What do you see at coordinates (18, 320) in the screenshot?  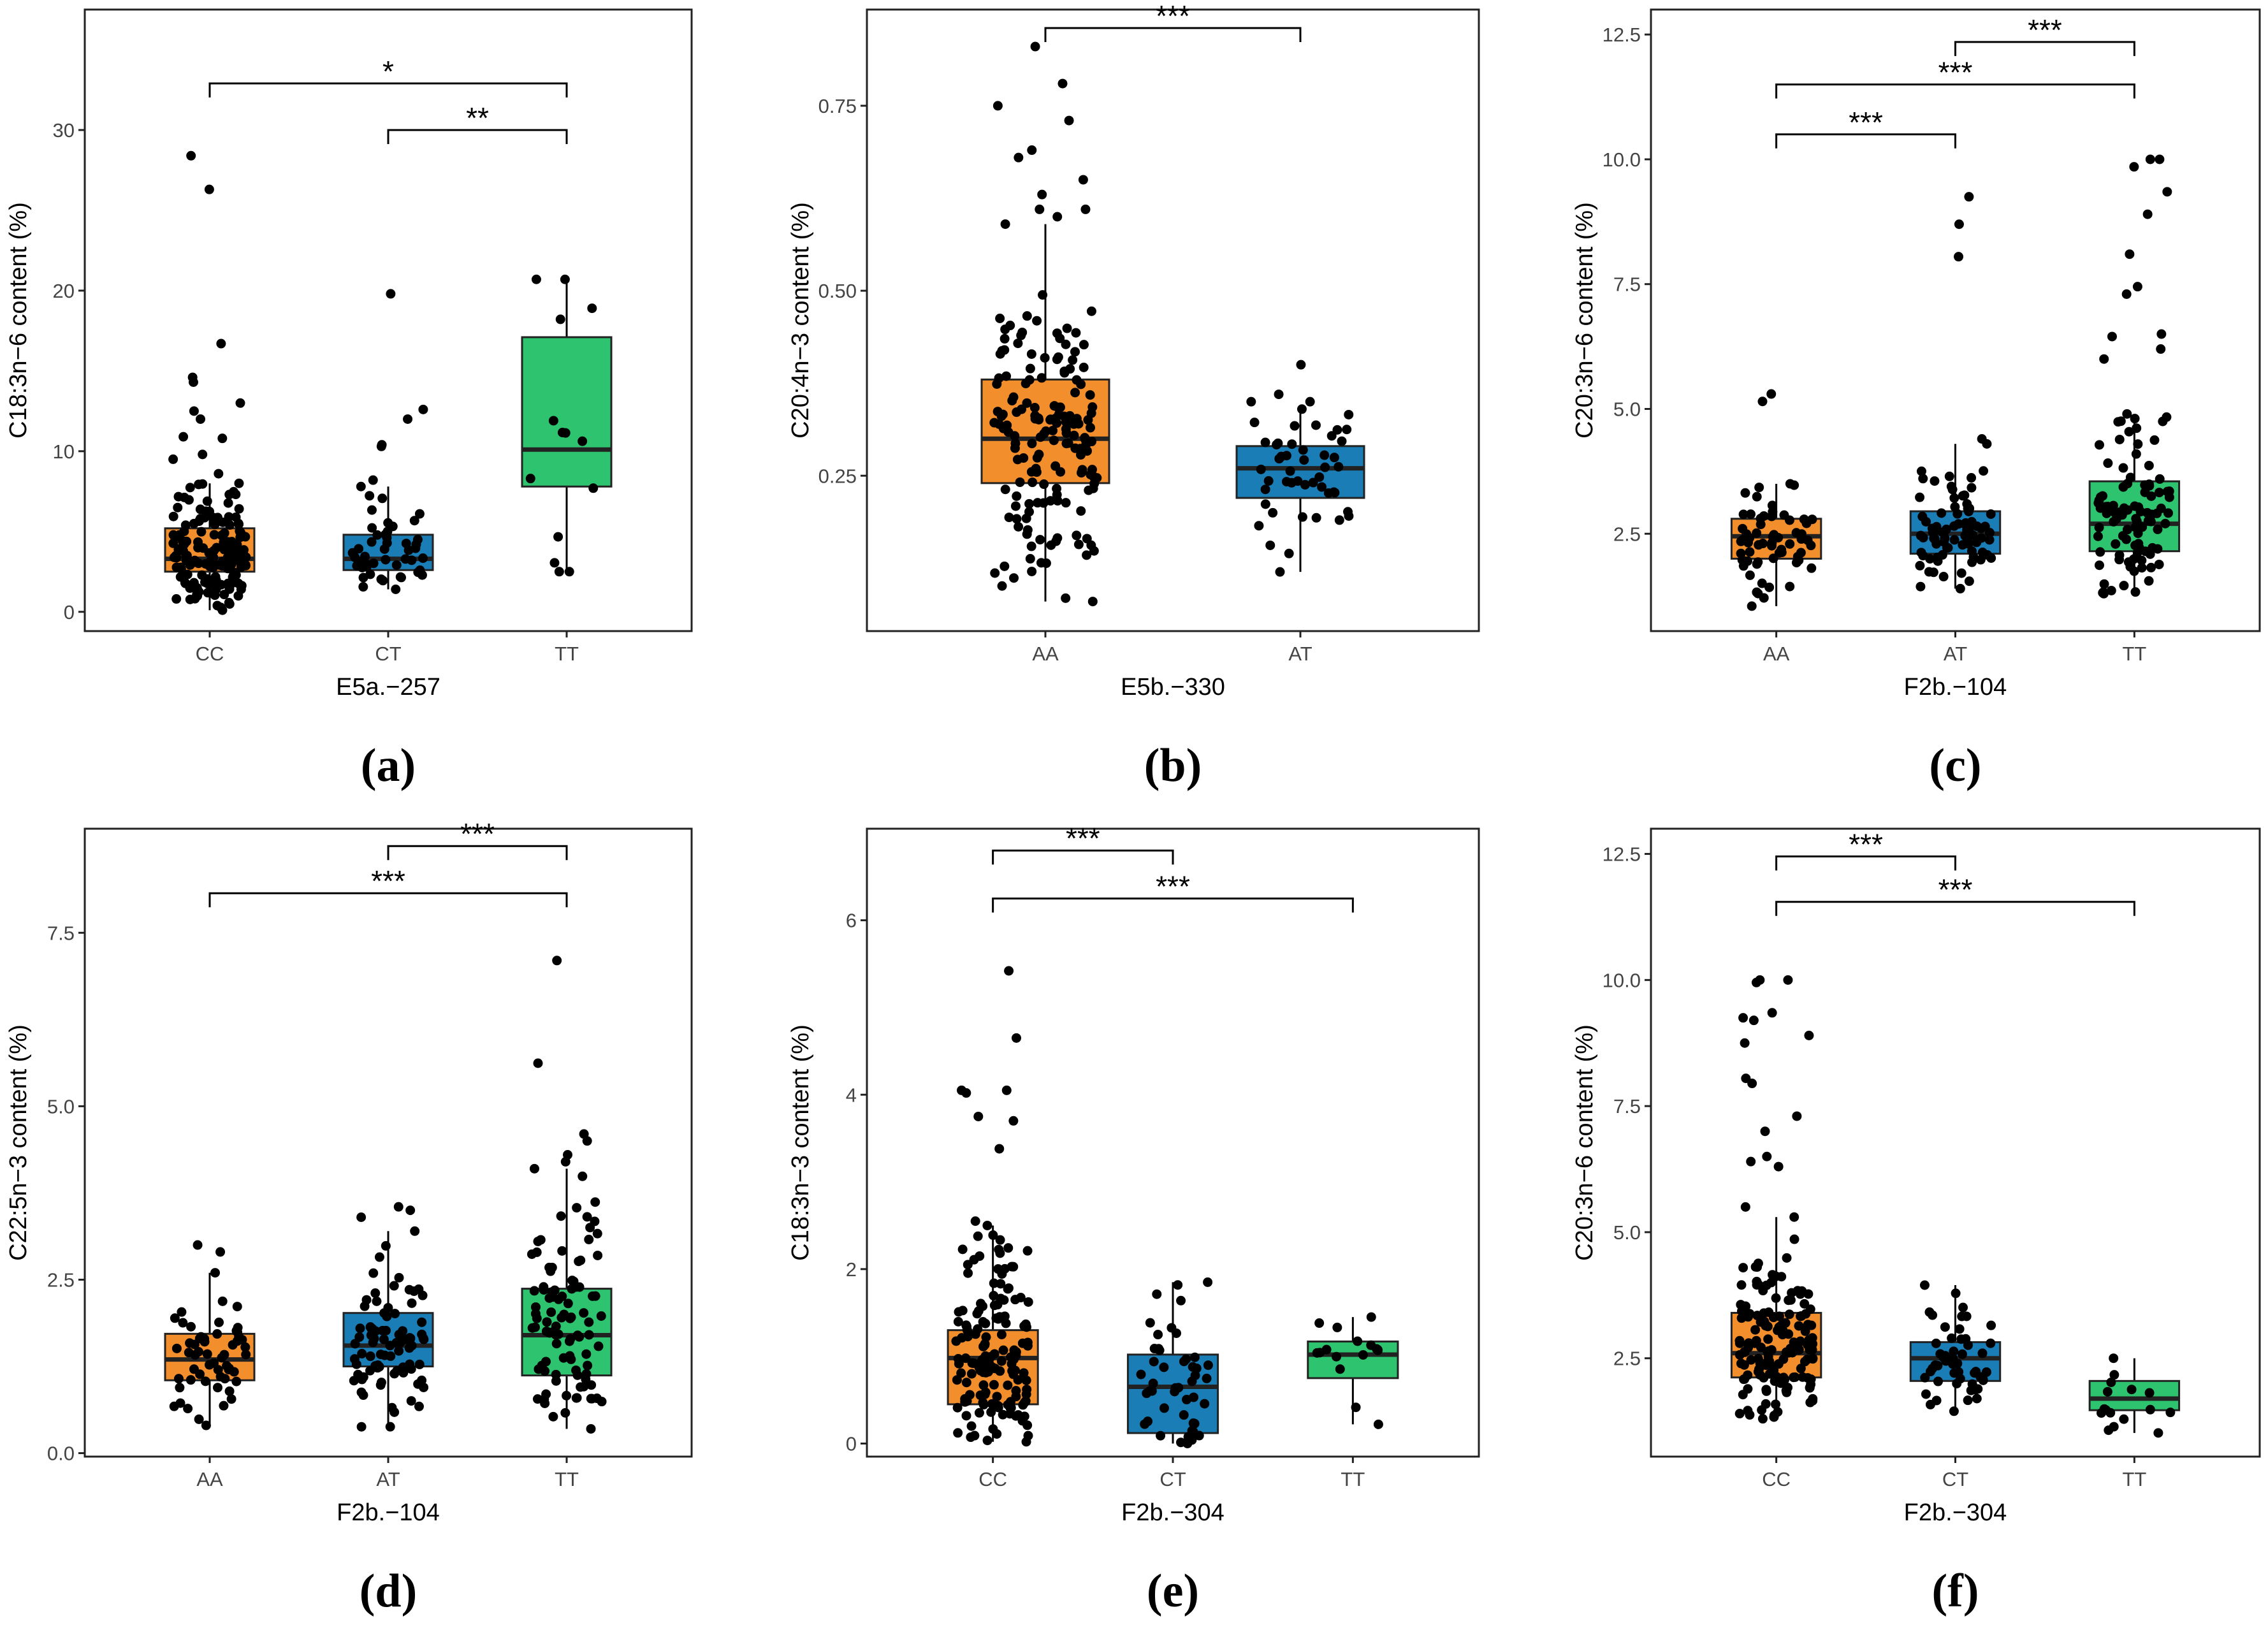 I see `y-axis-title: C18:3n−6 content (%)` at bounding box center [18, 320].